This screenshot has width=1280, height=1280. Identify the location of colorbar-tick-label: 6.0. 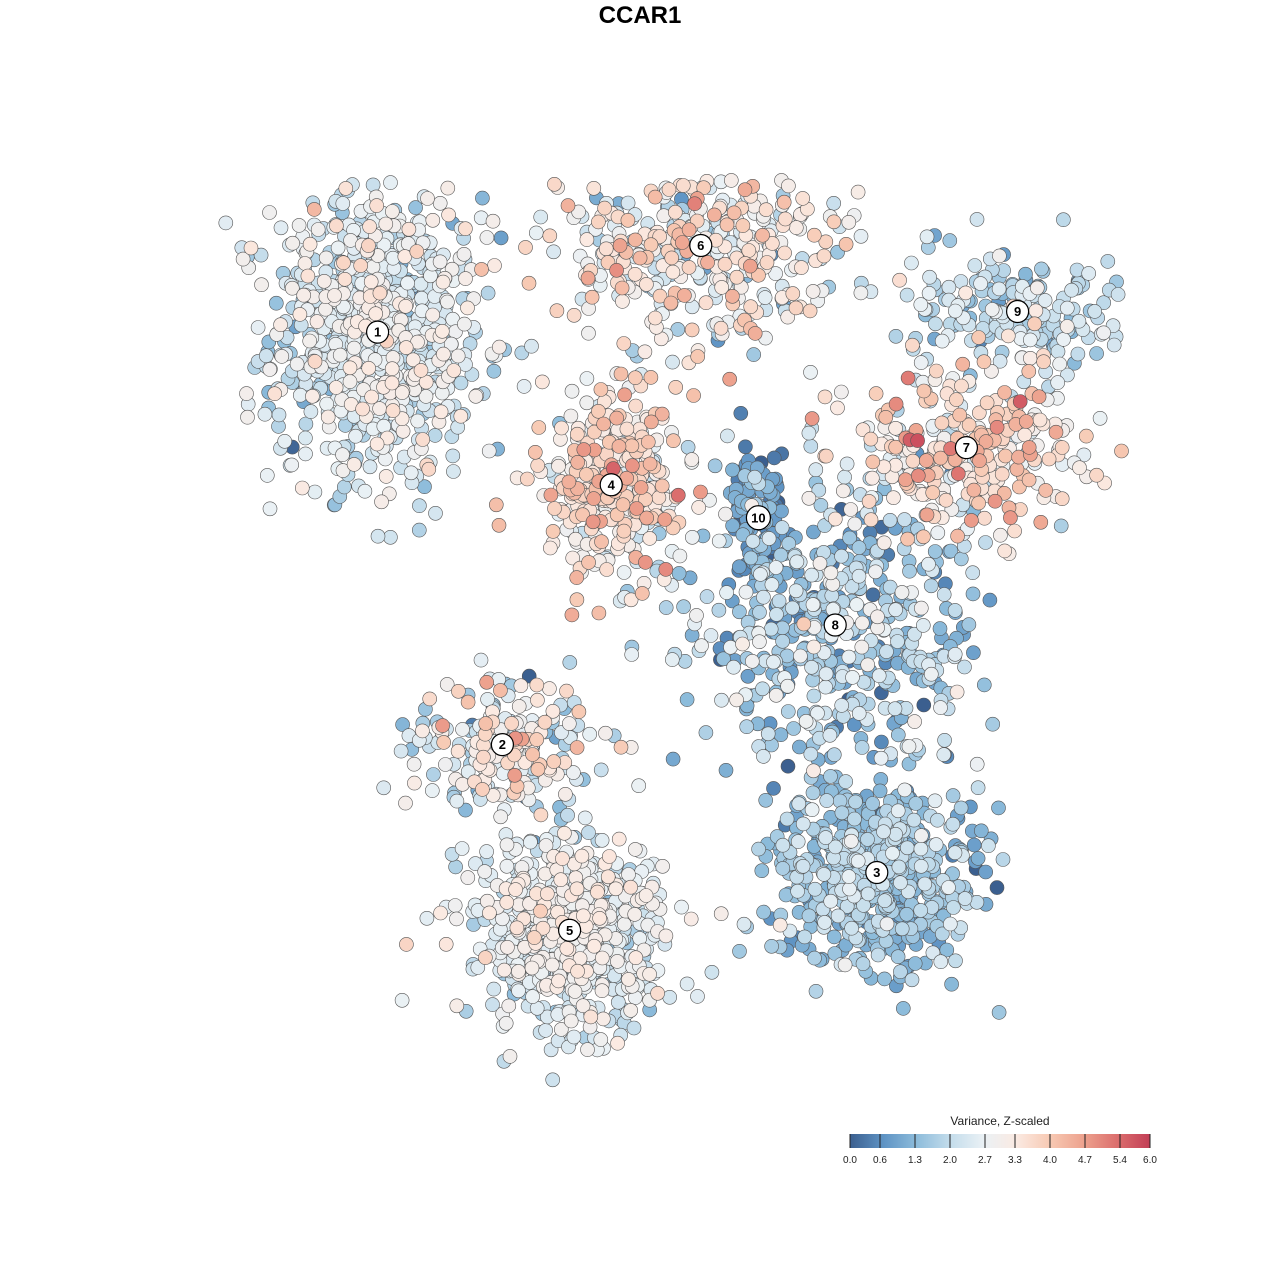
(1150, 1160).